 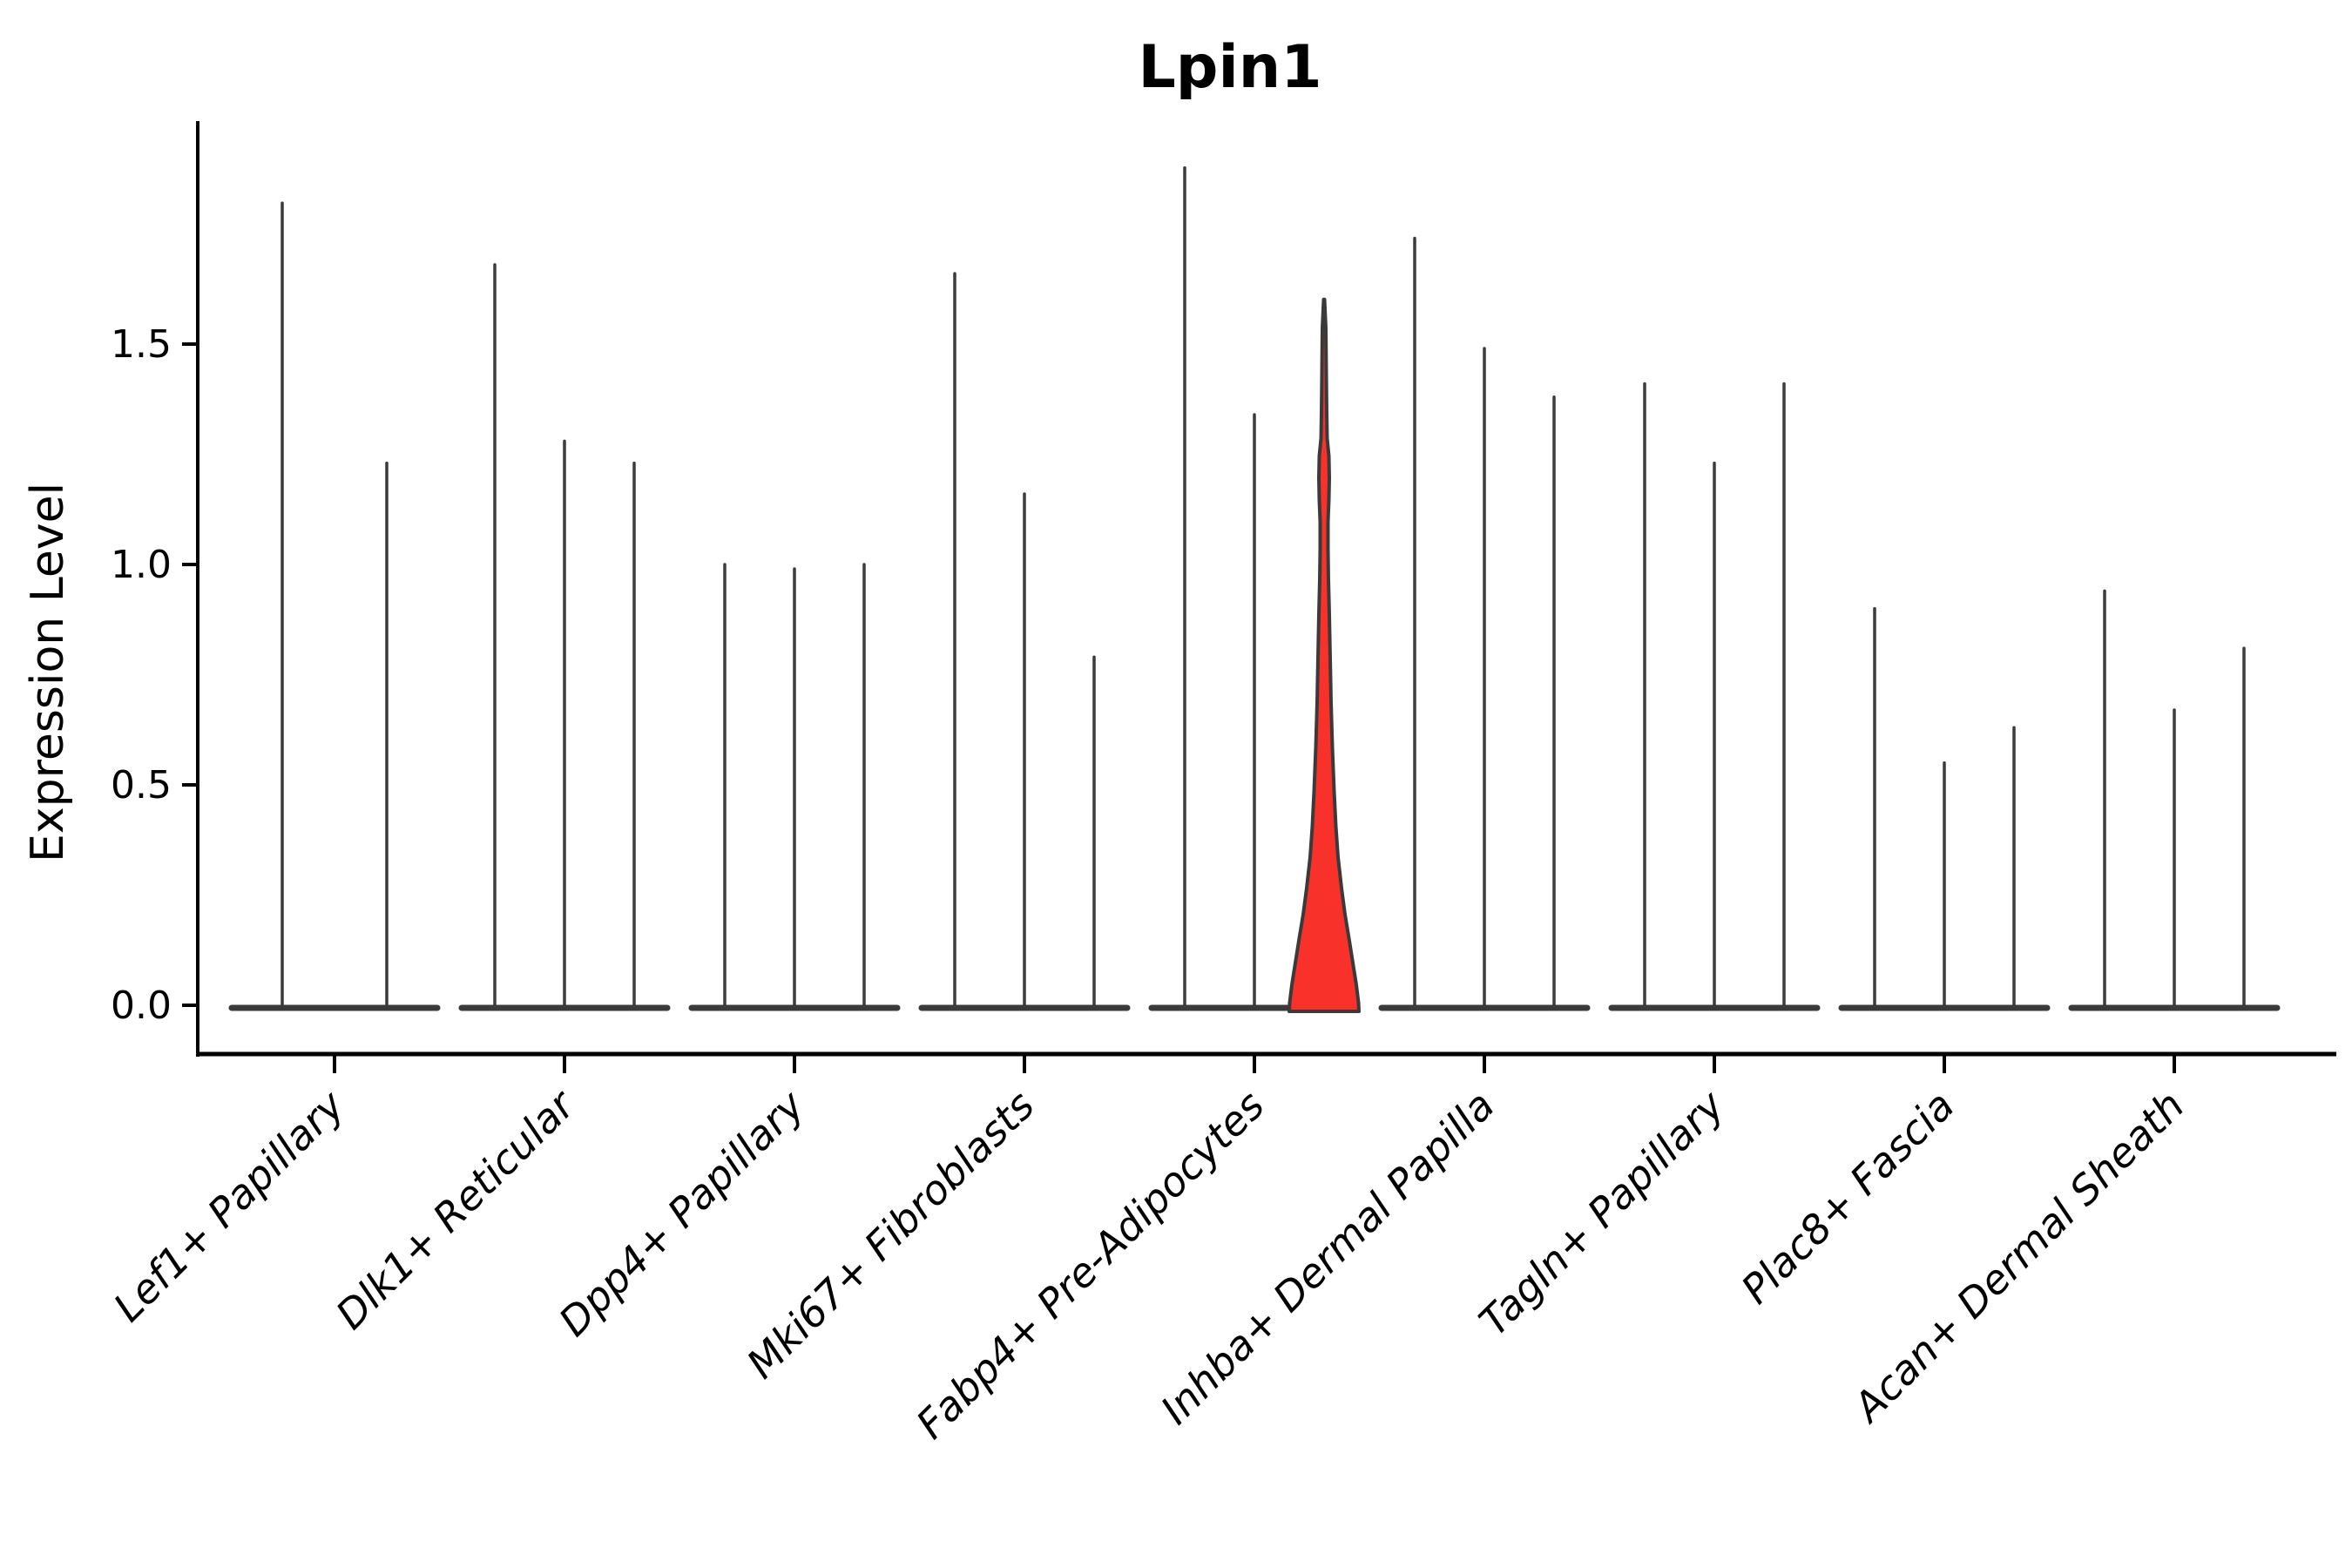 I want to click on y-tick-label: 1.0, so click(x=141, y=565).